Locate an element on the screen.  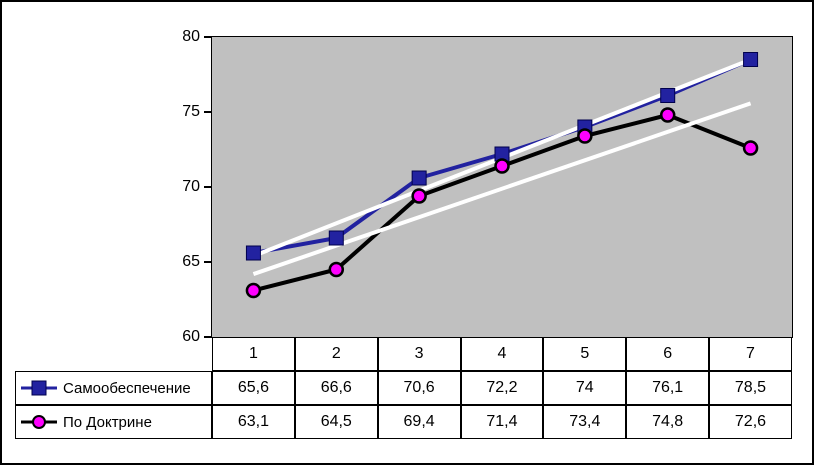
value-cell: 71,4 is located at coordinates (502, 422).